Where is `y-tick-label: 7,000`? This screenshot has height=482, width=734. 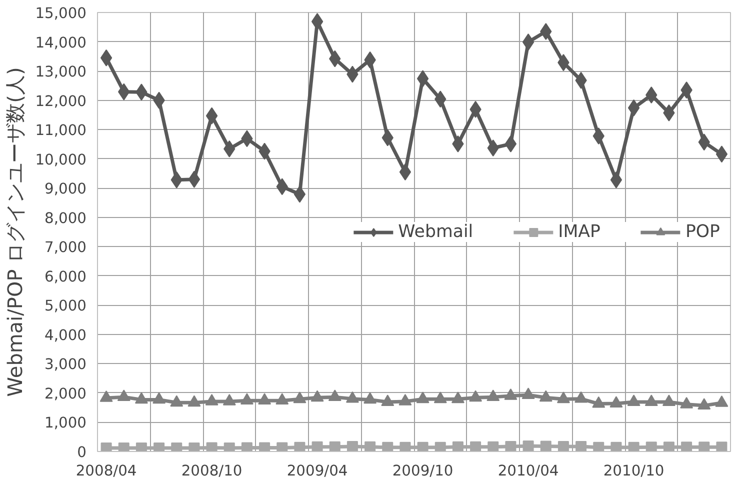
y-tick-label: 7,000 is located at coordinates (65, 247).